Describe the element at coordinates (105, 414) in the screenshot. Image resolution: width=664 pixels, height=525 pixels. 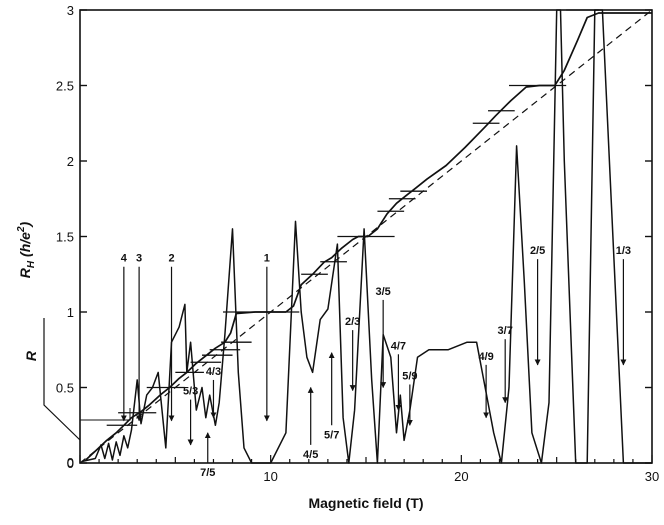
I see `r-zero-baseline` at that location.